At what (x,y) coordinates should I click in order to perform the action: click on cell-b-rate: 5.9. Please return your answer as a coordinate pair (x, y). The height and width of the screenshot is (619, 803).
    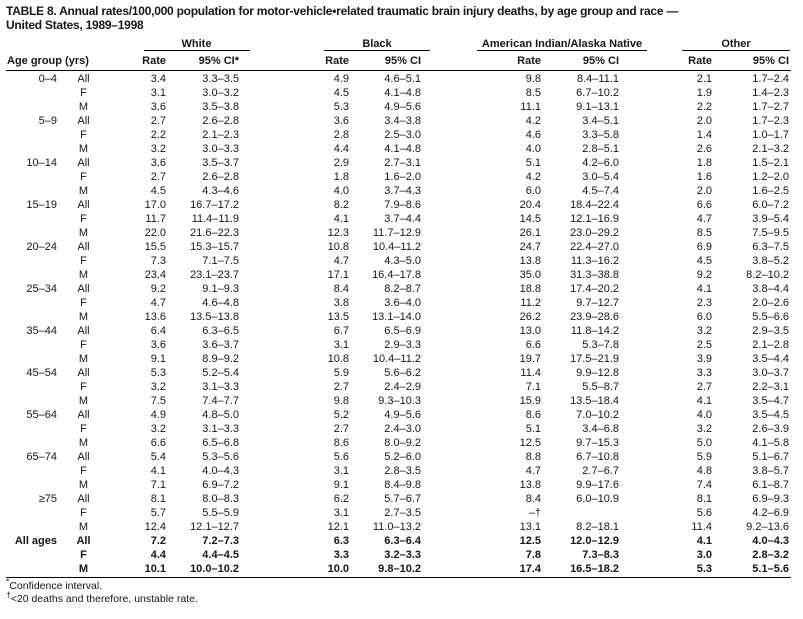
    Looking at the image, I should click on (341, 373).